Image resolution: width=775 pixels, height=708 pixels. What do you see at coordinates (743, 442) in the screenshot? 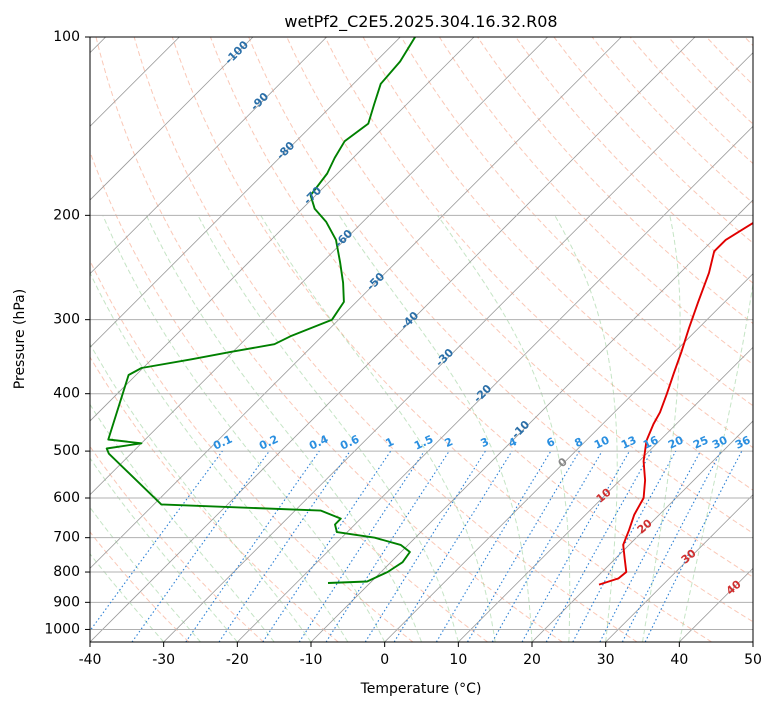
I see `mixing-ratio-label: 36` at bounding box center [743, 442].